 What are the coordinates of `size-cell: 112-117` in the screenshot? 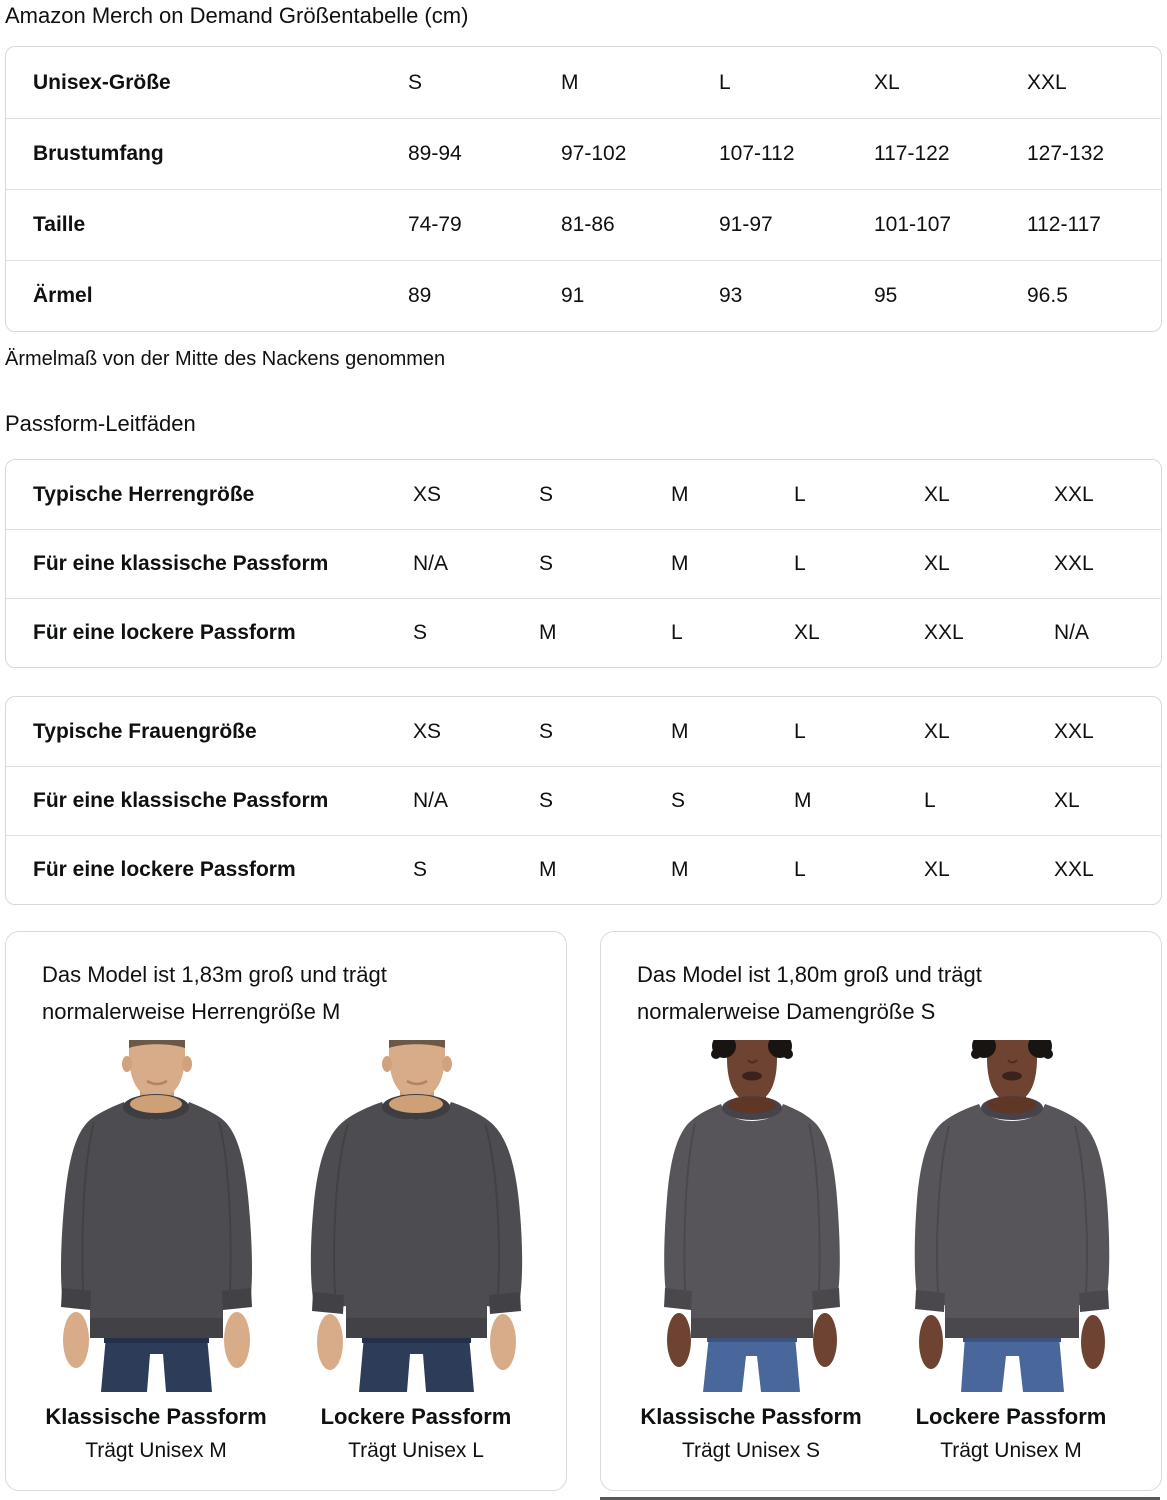 It's located at (1064, 224).